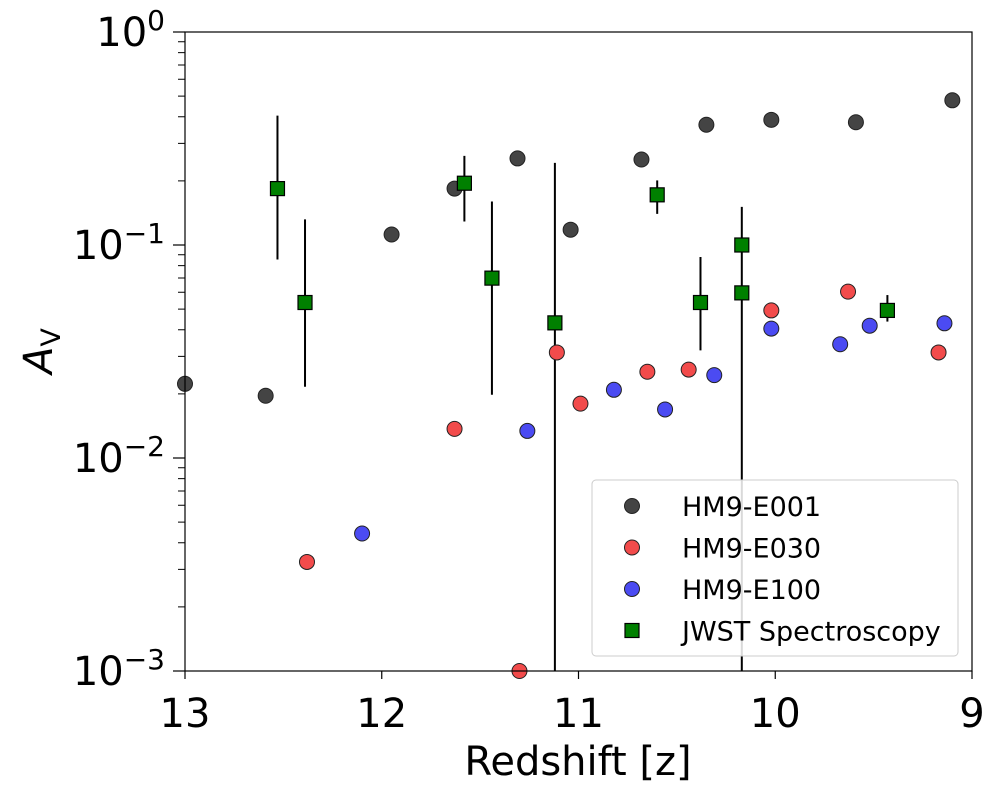  I want to click on y-tick-label: 10⁻¹, so click(119, 243).